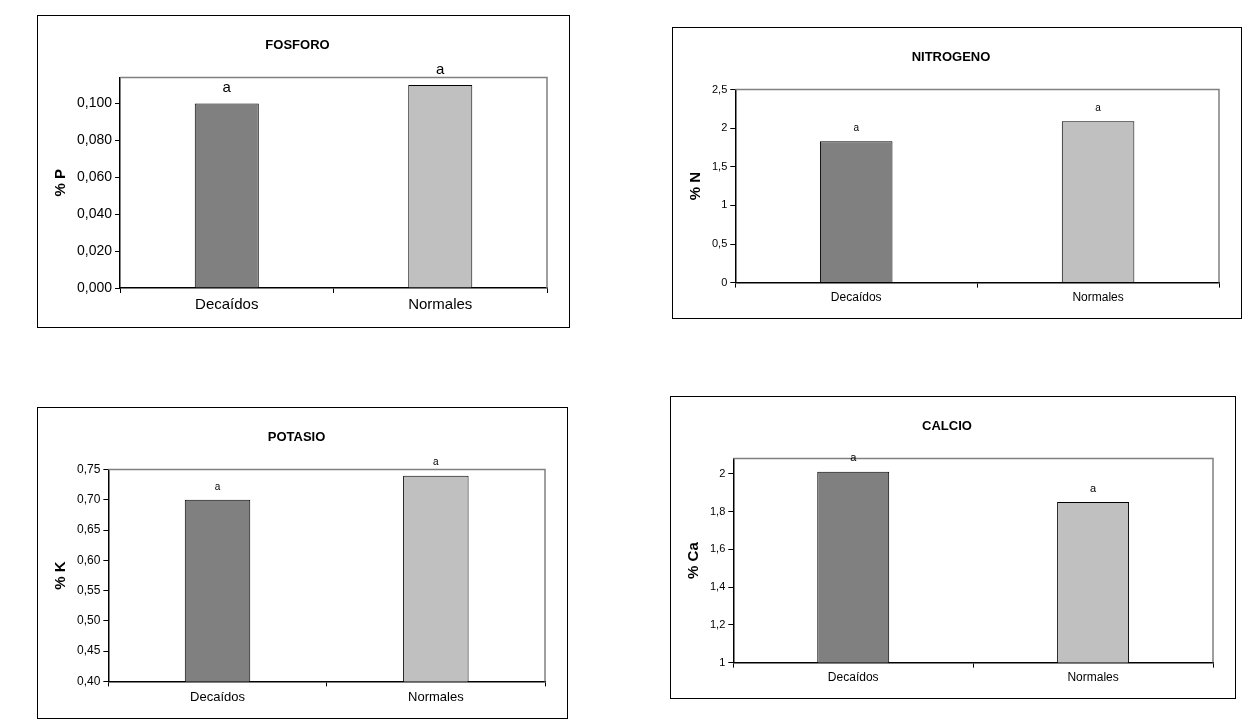 The width and height of the screenshot is (1253, 726). Describe the element at coordinates (89, 650) in the screenshot. I see `y-tick-label: 0,45` at that location.